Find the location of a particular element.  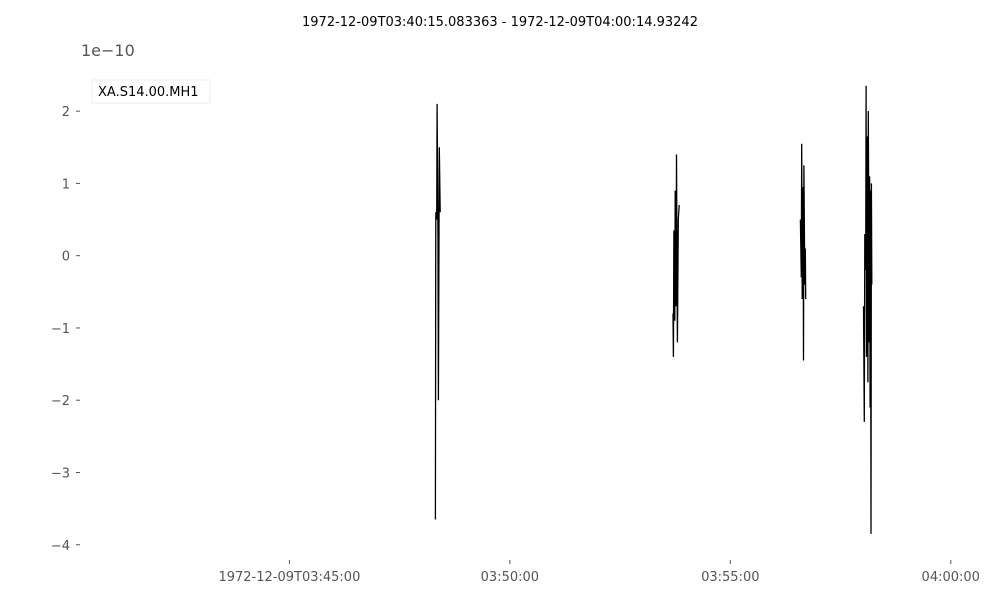

y-offset-label: 1e−10 is located at coordinates (108, 50).